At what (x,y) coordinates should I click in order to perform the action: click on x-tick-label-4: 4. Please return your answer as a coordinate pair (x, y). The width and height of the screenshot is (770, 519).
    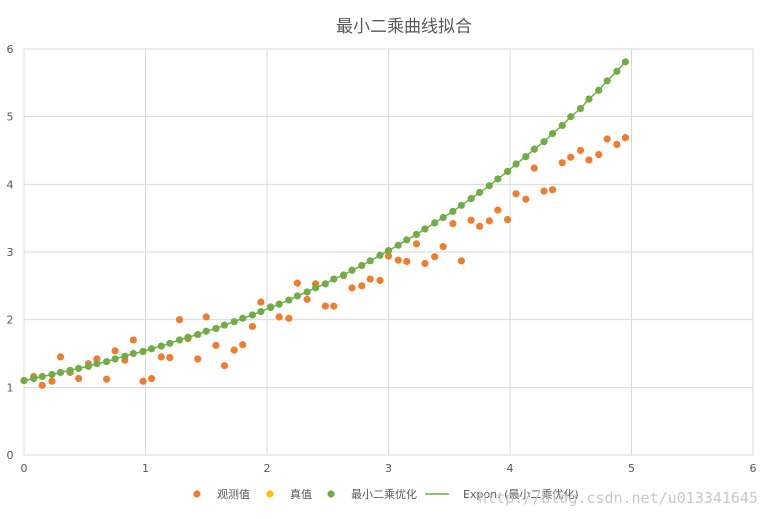
    Looking at the image, I should click on (510, 468).